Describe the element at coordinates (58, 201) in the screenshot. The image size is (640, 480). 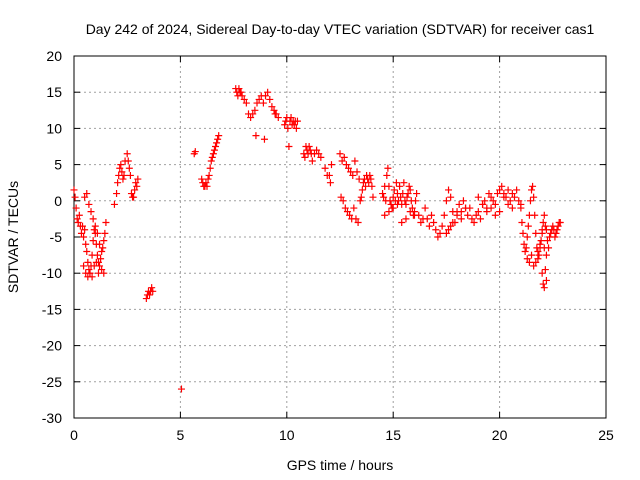
I see `y-tick-label: 0` at that location.